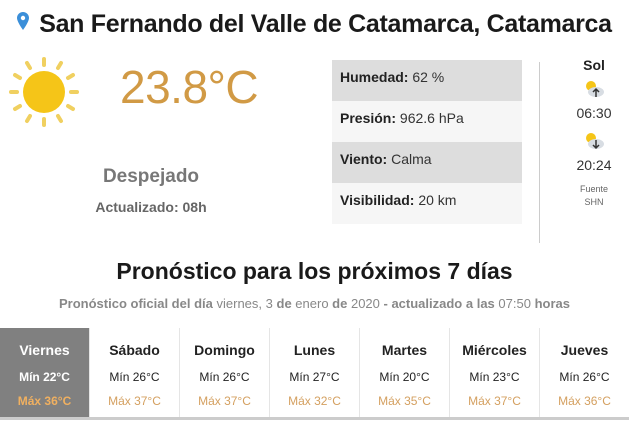  I want to click on forecast-day: Lunes Mín 27°C Máx 32°C, so click(314, 372).